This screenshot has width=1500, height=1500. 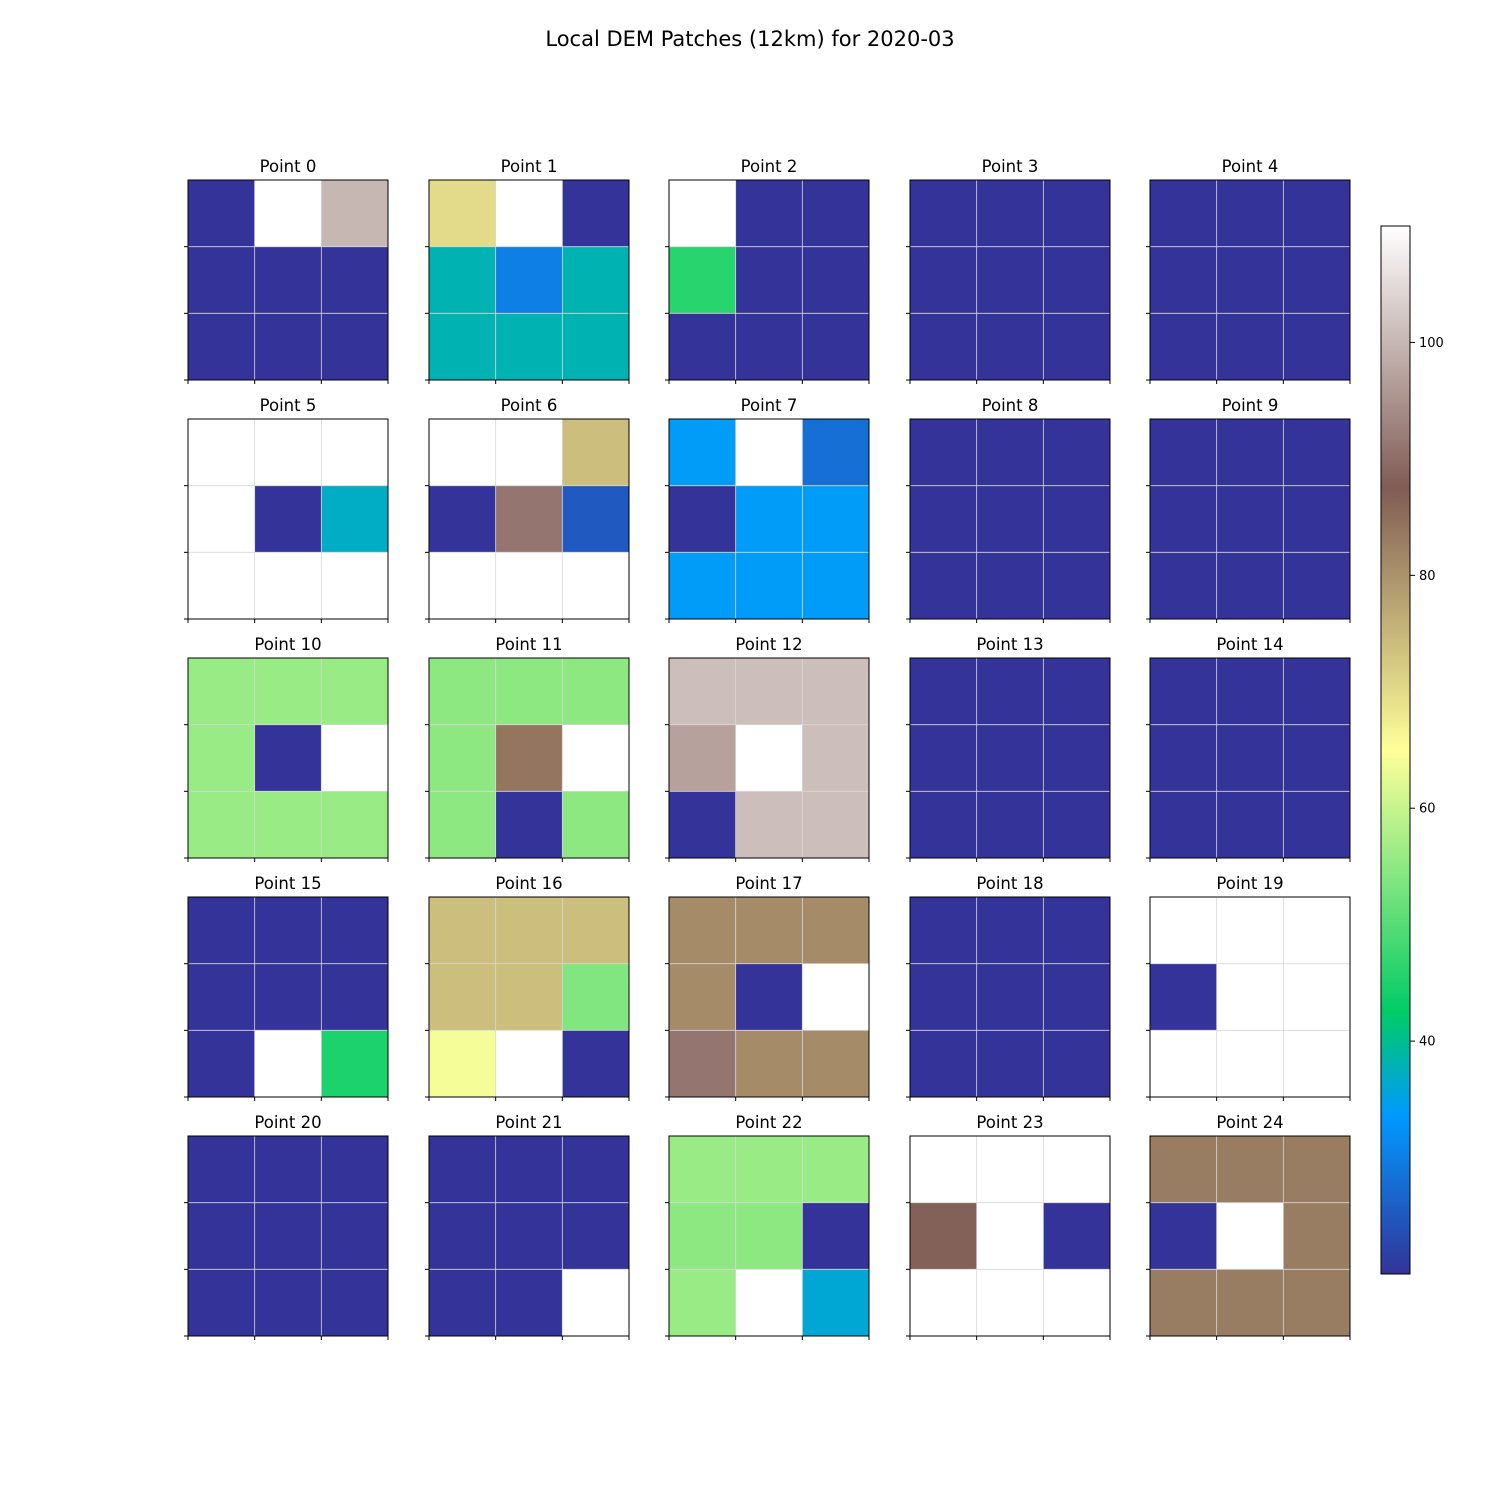 What do you see at coordinates (529, 405) in the screenshot?
I see `panel-title: Point 6` at bounding box center [529, 405].